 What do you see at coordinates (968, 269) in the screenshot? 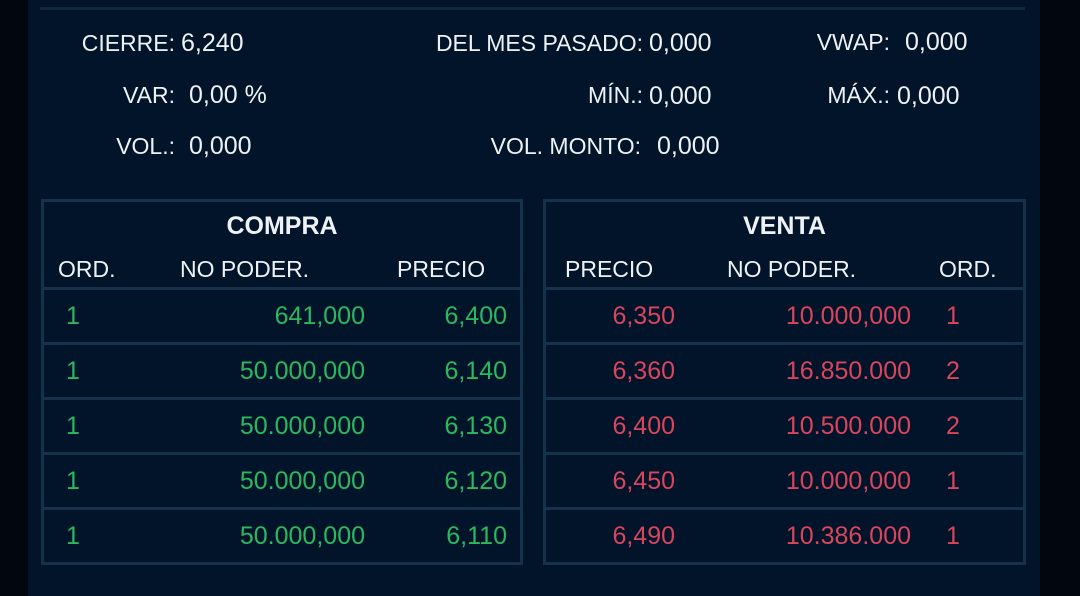
I see `venta-col-ord: ORD.` at bounding box center [968, 269].